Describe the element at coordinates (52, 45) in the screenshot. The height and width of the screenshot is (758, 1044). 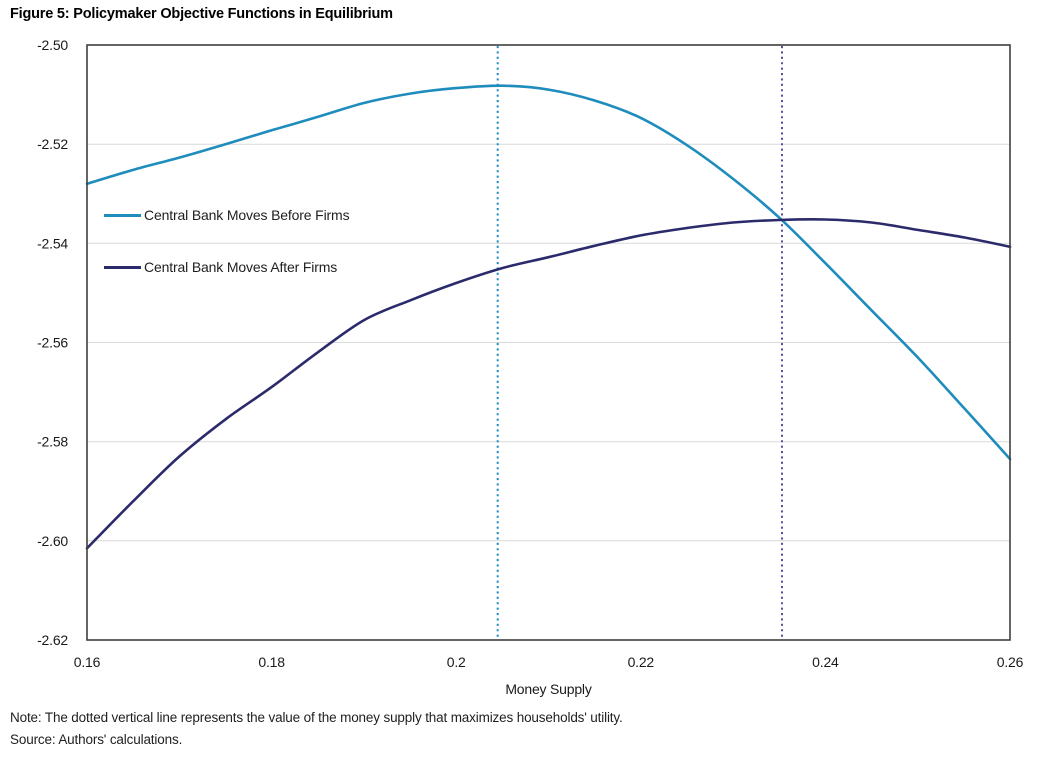
I see `y-tick-label: -2.50` at that location.